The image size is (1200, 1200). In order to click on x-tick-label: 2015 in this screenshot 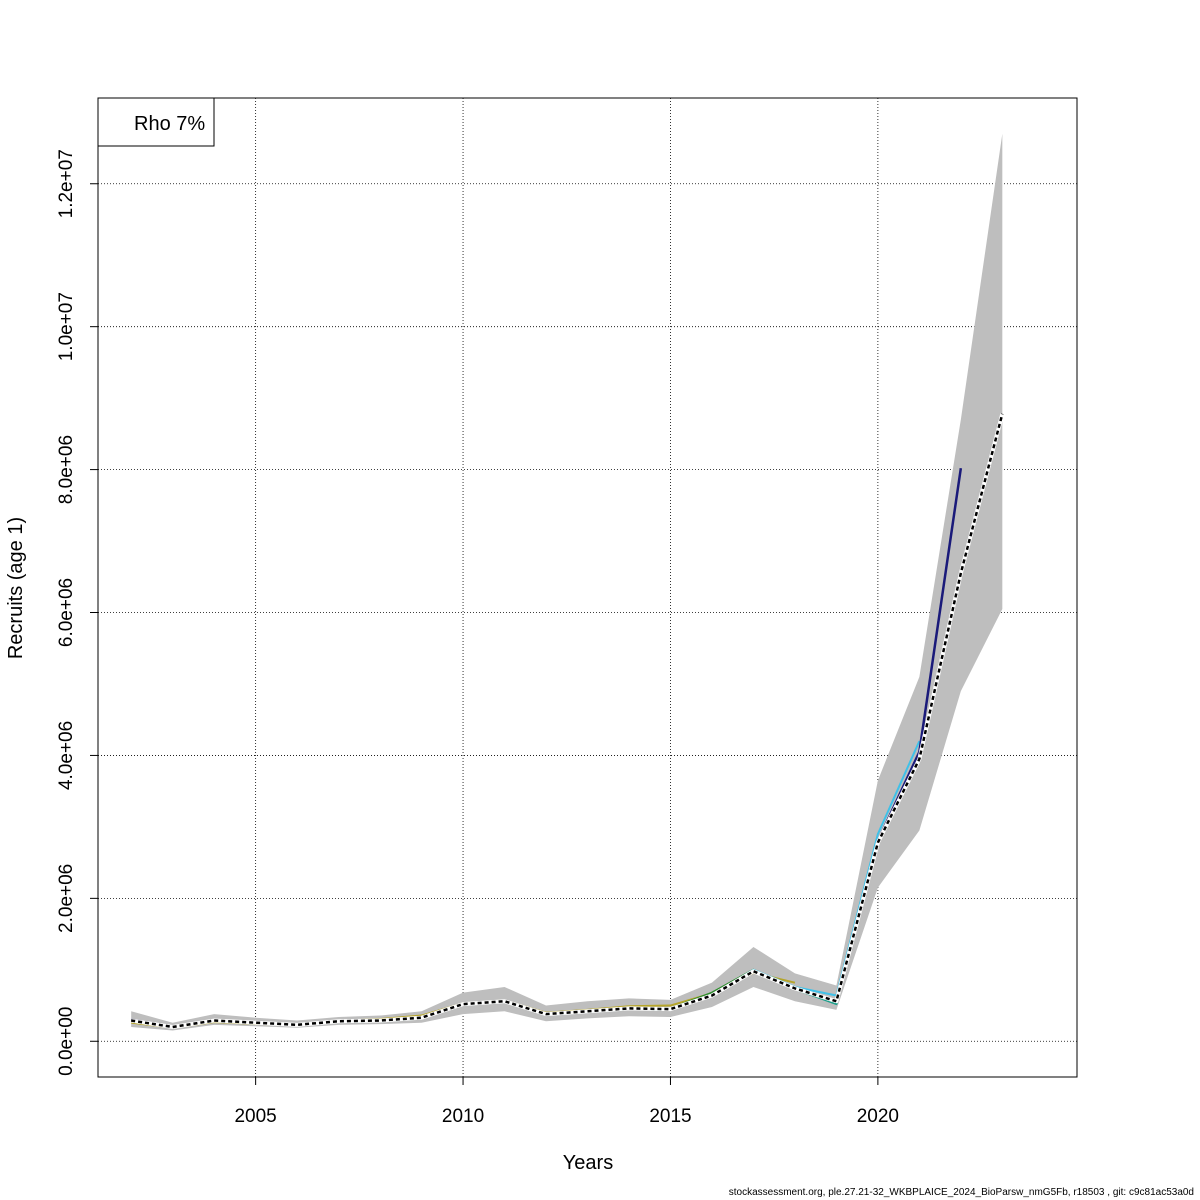, I will do `click(670, 1116)`.